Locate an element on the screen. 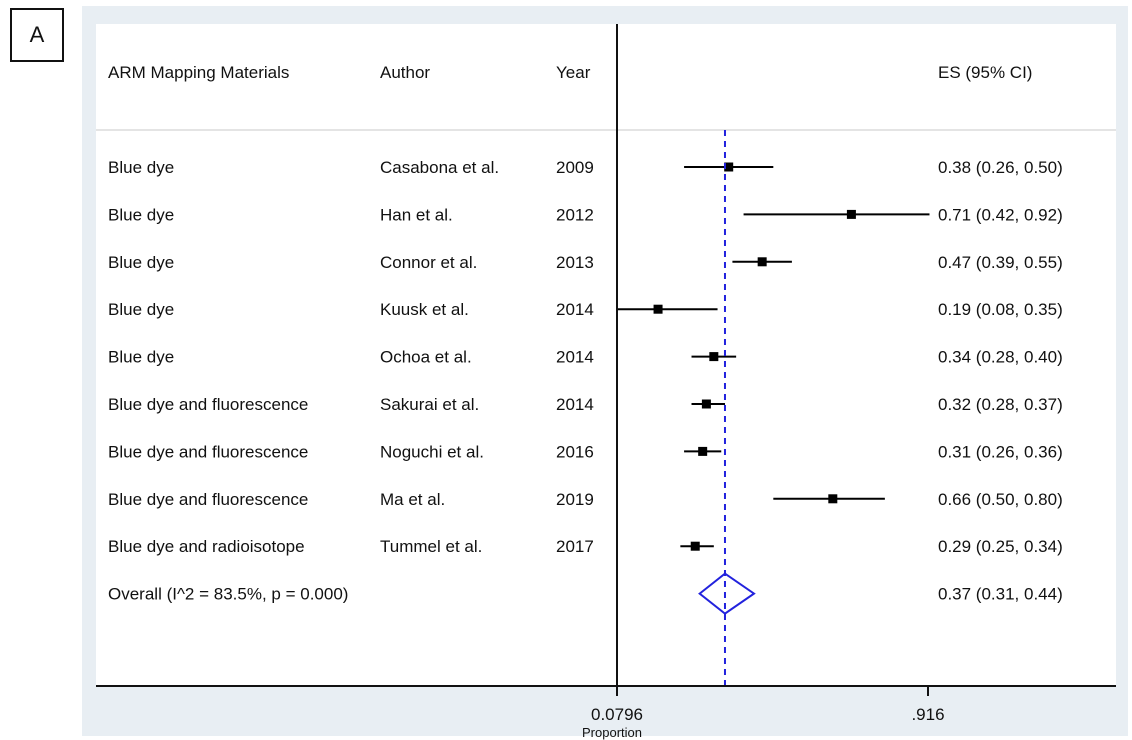 This screenshot has width=1132, height=740. x-axis-label: Proportion is located at coordinates (612, 732).